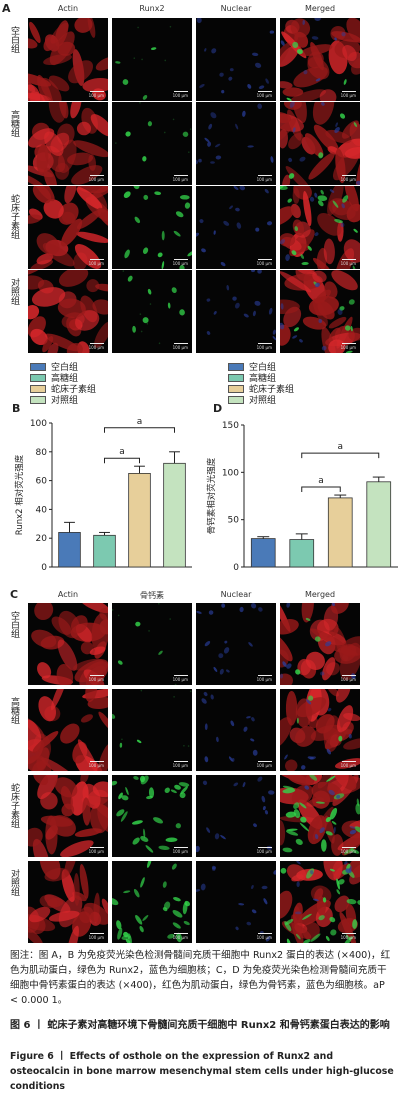  Describe the element at coordinates (236, 8) in the screenshot. I see `a-column-header: Nuclear` at that location.